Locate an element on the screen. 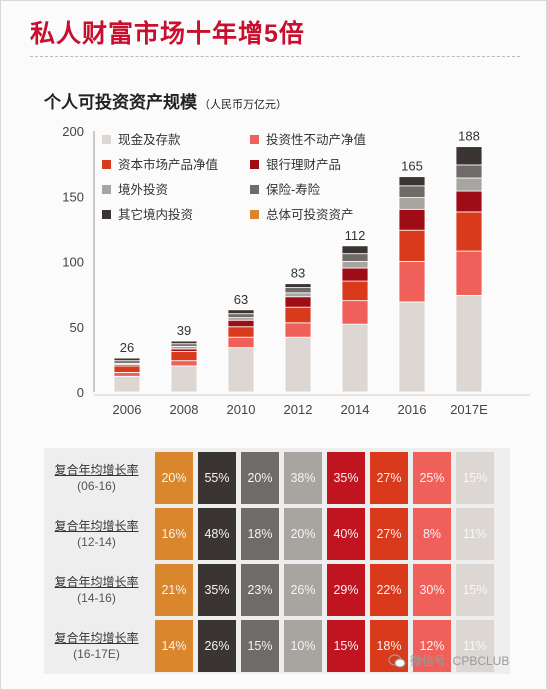 The width and height of the screenshot is (547, 690). bar-total-label: 112 is located at coordinates (355, 235).